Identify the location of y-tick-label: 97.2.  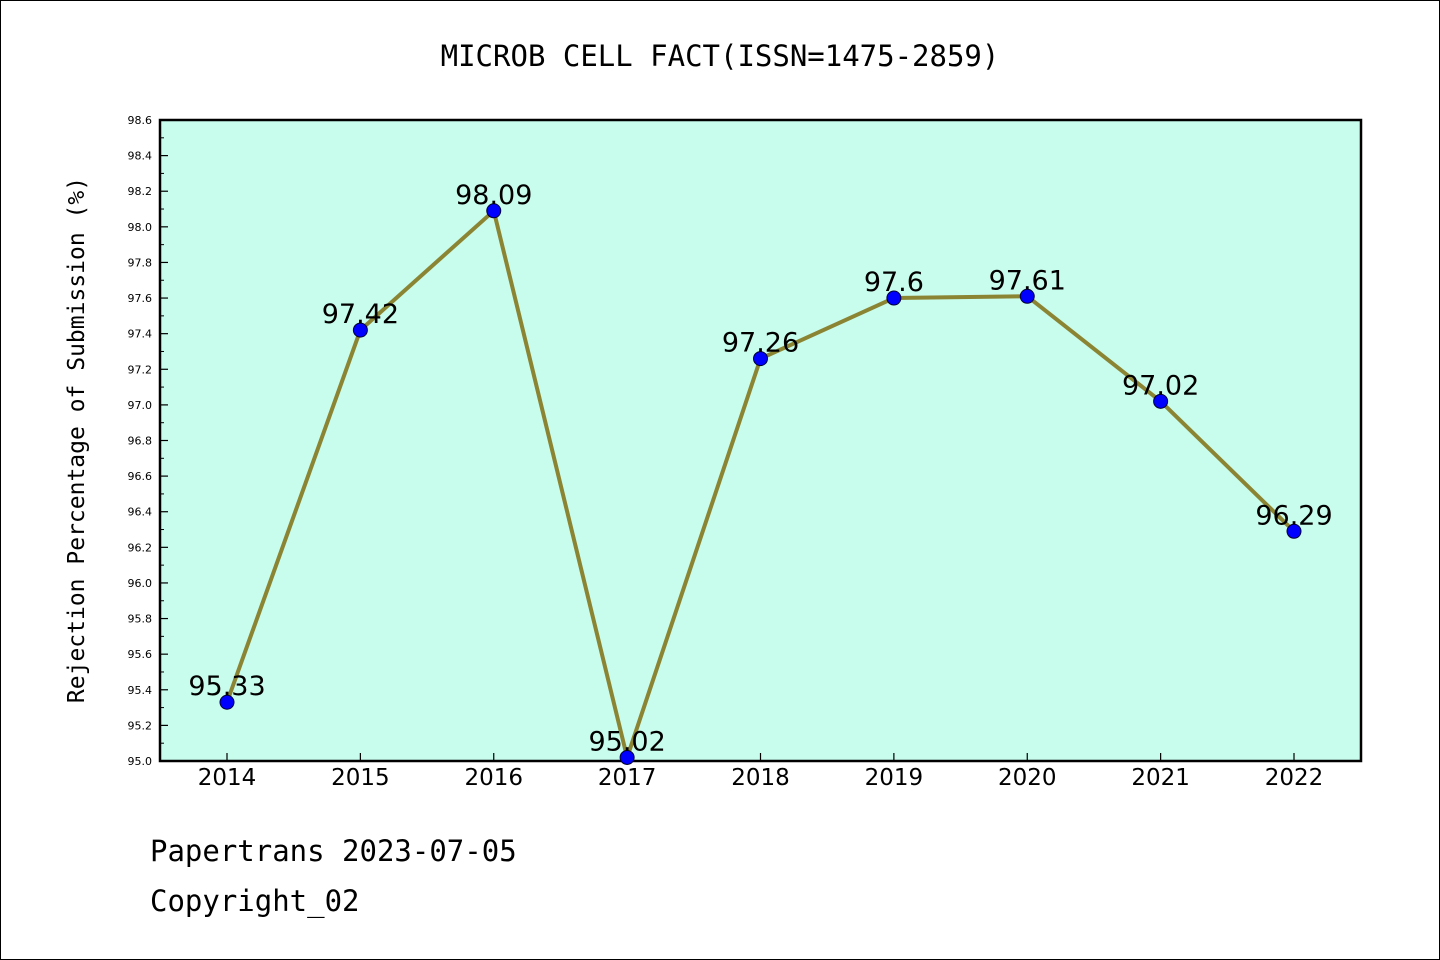
(140, 369).